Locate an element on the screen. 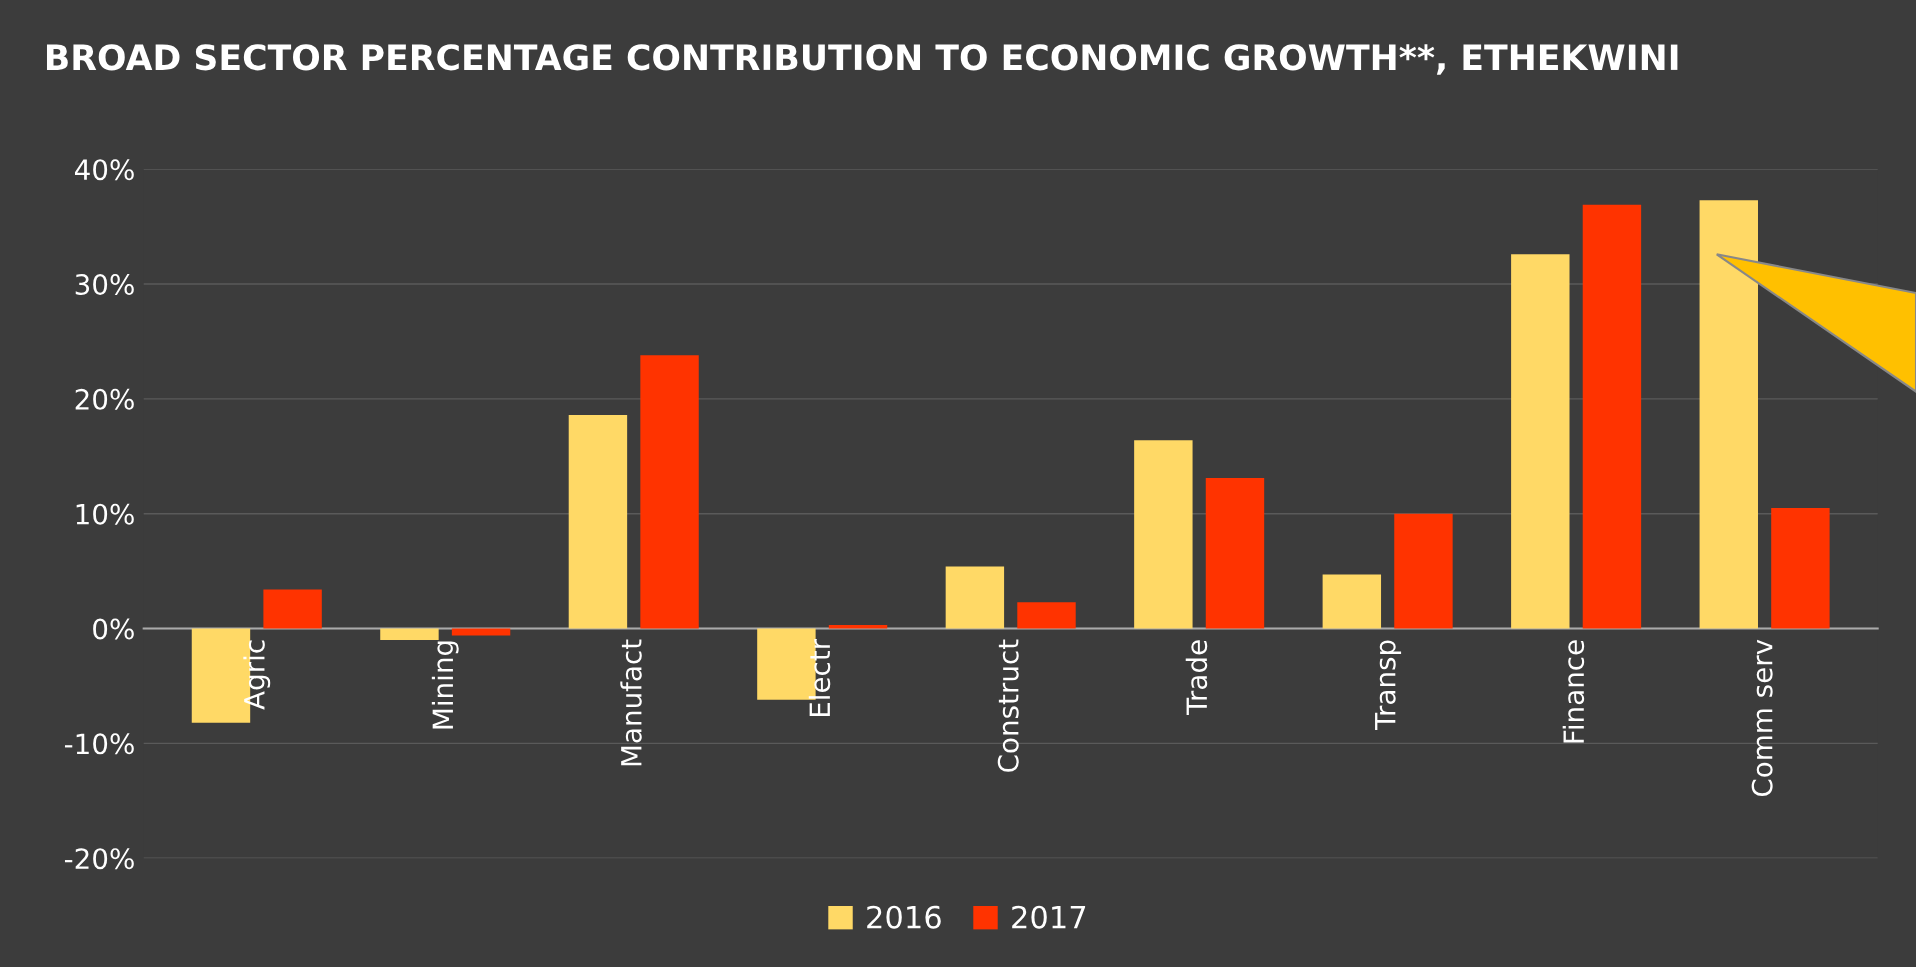  x-tick-label: Mining is located at coordinates (445, 685).